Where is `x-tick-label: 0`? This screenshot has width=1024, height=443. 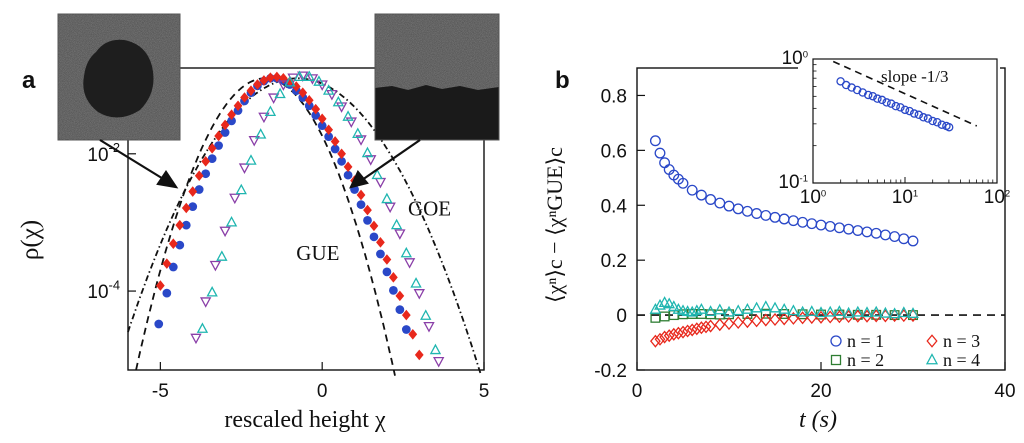
x-tick-label: 0 is located at coordinates (637, 391).